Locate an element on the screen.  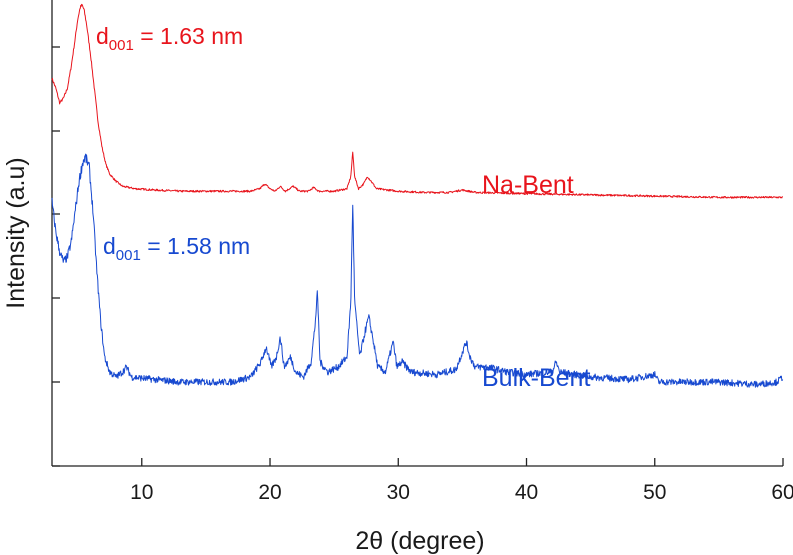
anno-bulk-d: d is located at coordinates (109, 246).